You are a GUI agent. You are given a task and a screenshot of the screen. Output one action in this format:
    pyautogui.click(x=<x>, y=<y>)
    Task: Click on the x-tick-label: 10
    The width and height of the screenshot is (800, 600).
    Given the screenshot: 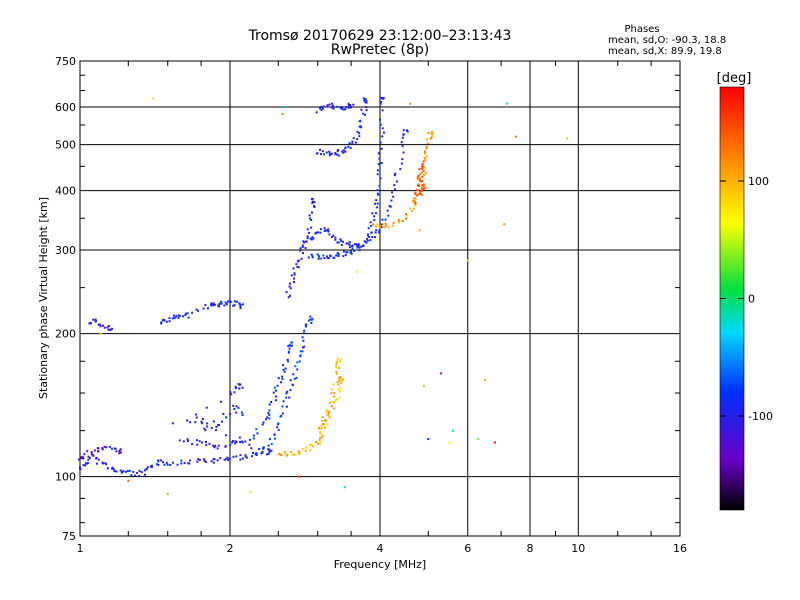 What is the action you would take?
    pyautogui.click(x=578, y=548)
    